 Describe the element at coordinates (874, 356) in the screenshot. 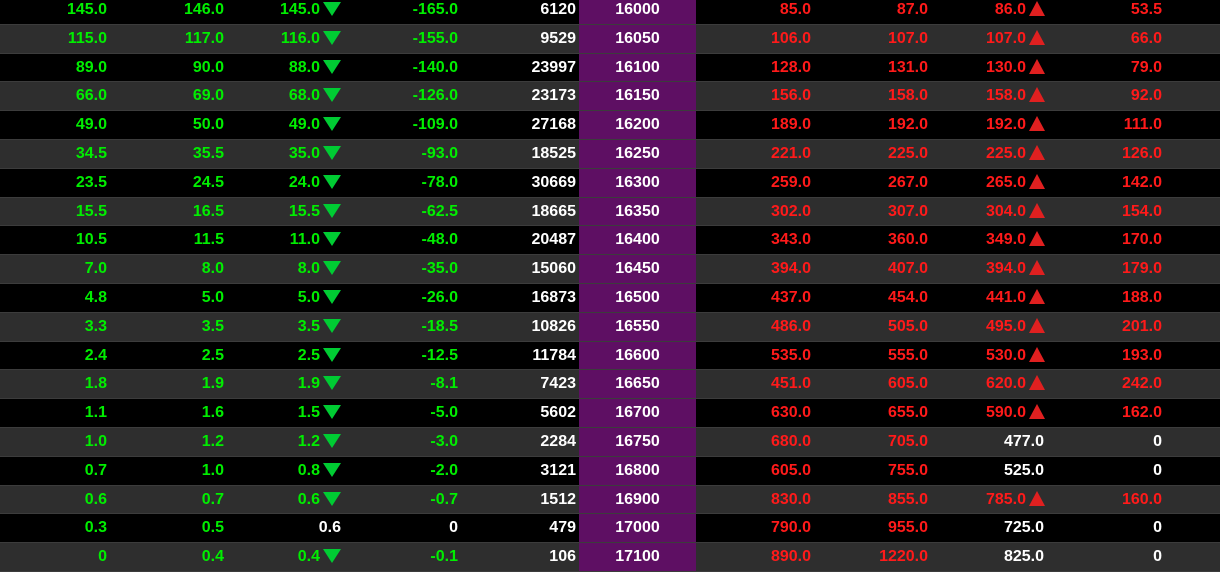

I see `put-ask: 555.0` at that location.